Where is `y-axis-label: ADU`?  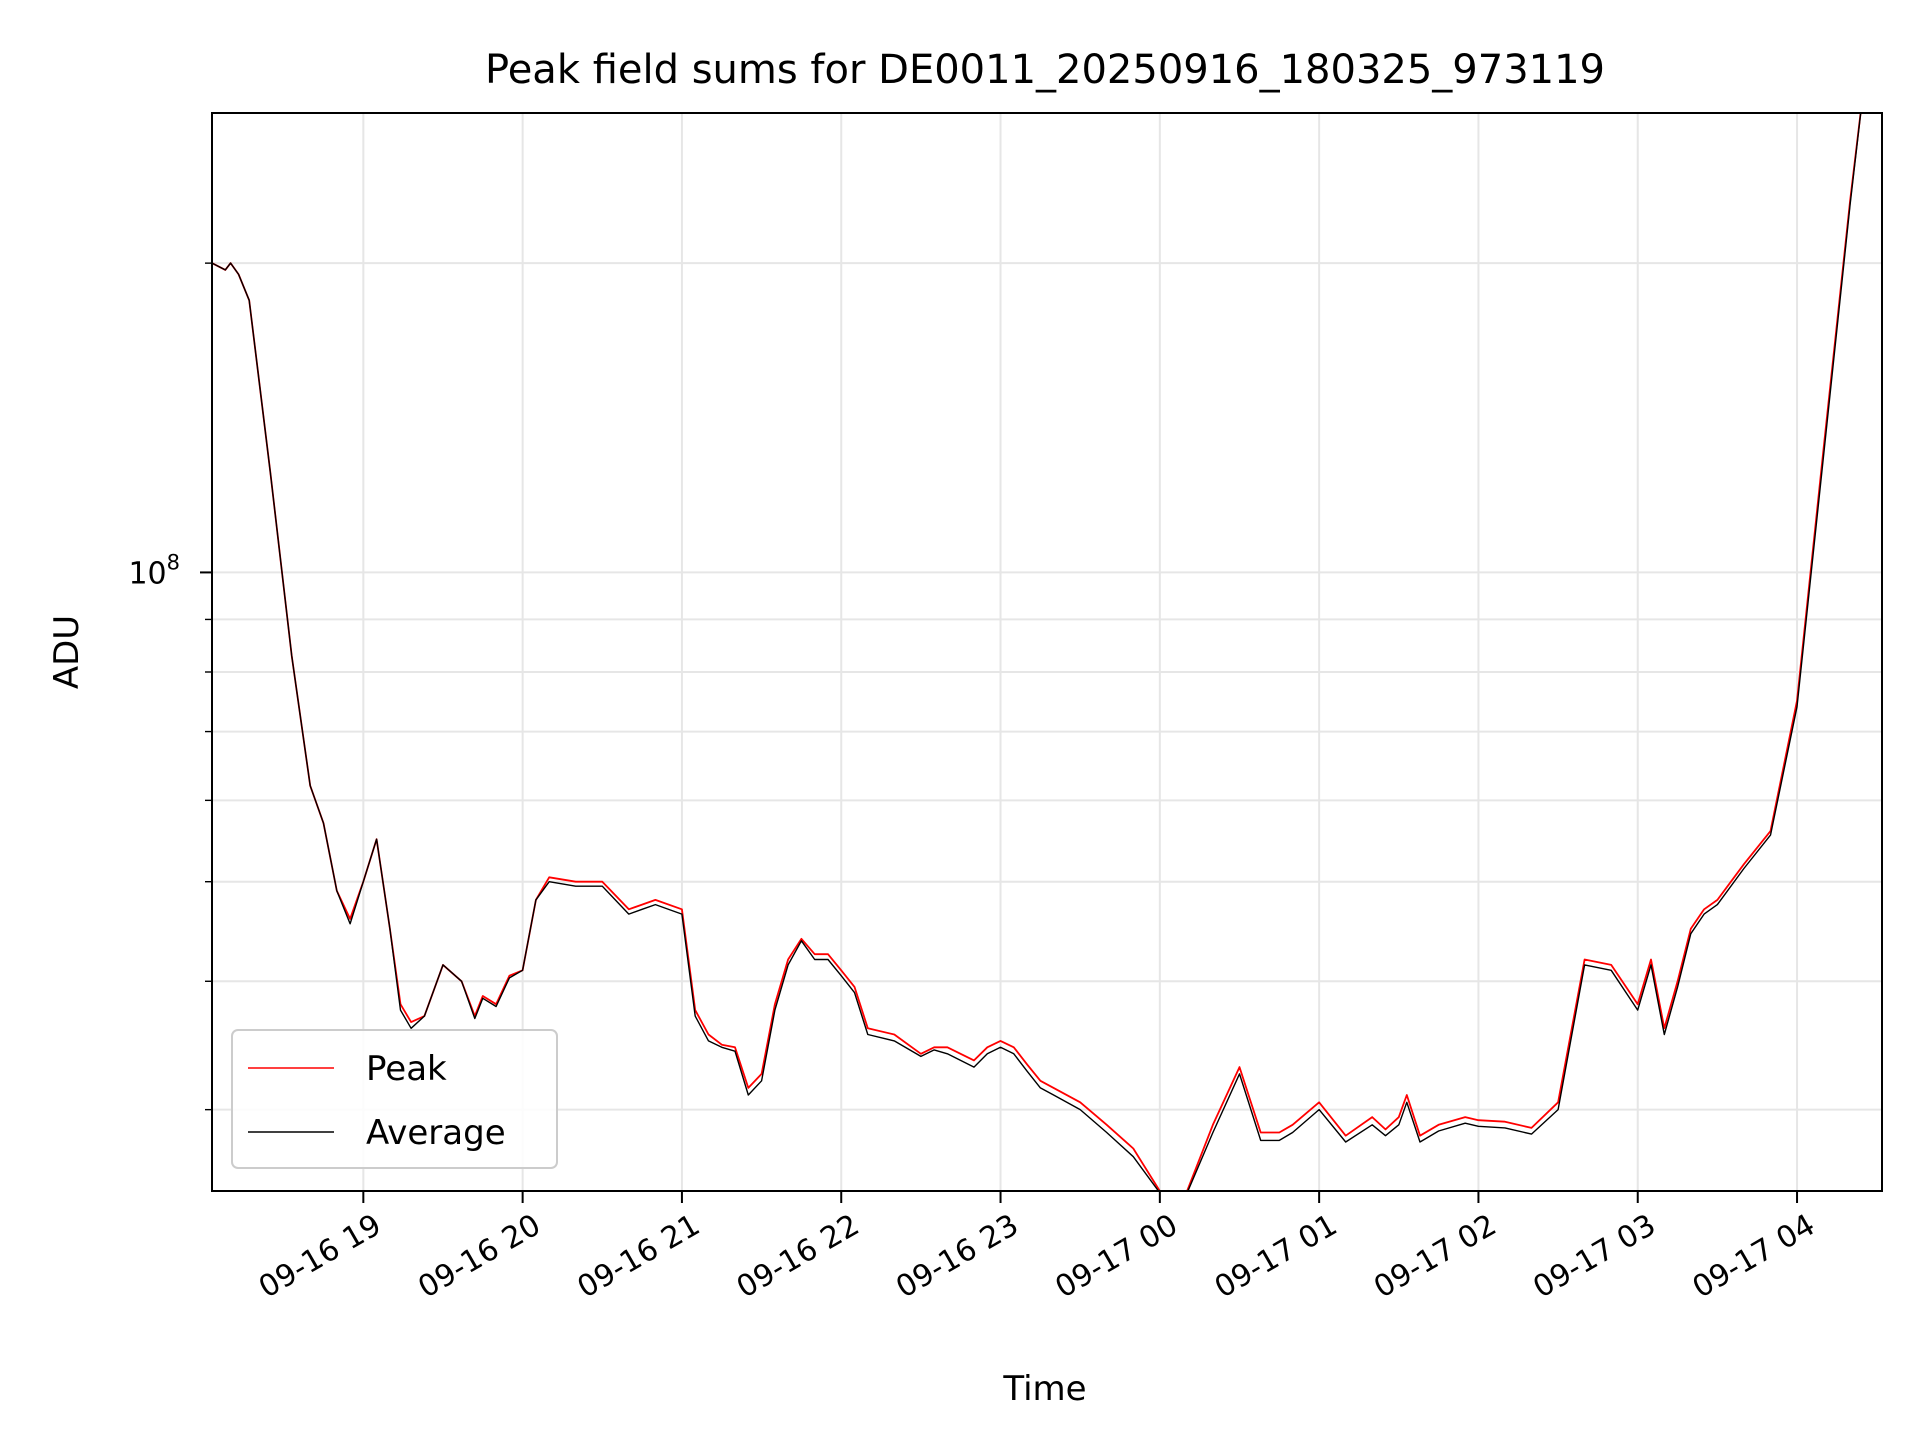
y-axis-label: ADU is located at coordinates (67, 652).